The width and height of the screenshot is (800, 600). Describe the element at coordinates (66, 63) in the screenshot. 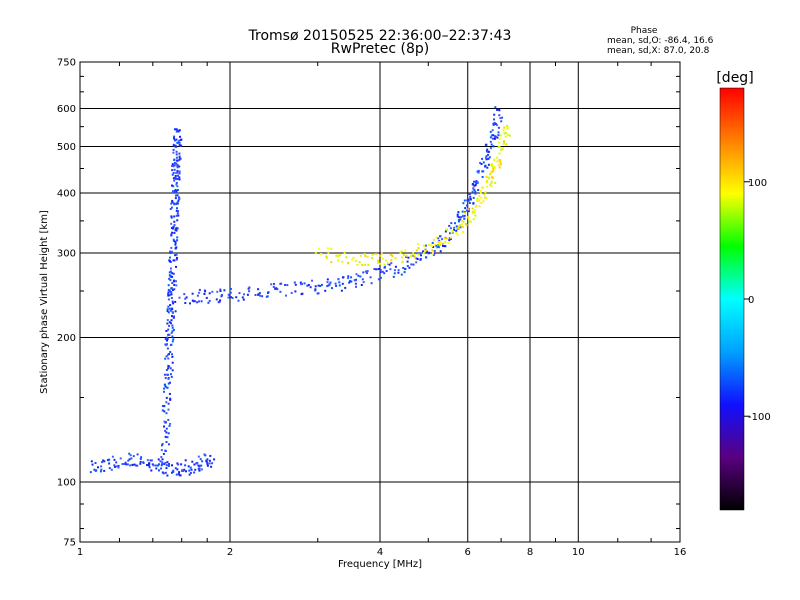

I see `y-tick-label: 750` at that location.